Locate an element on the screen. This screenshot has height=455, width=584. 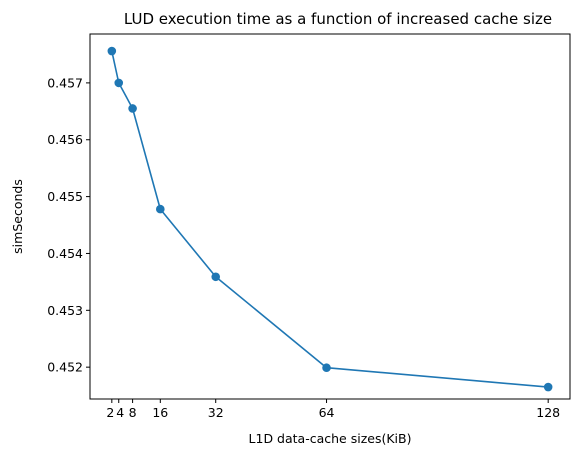
y-tick-label: 0.454 is located at coordinates (65, 253).